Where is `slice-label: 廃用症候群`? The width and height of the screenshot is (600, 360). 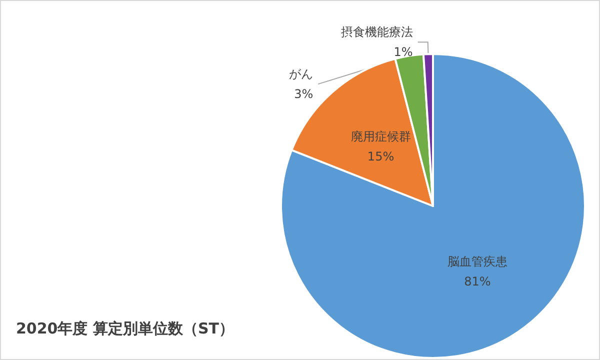
slice-label: 廃用症候群 is located at coordinates (380, 137).